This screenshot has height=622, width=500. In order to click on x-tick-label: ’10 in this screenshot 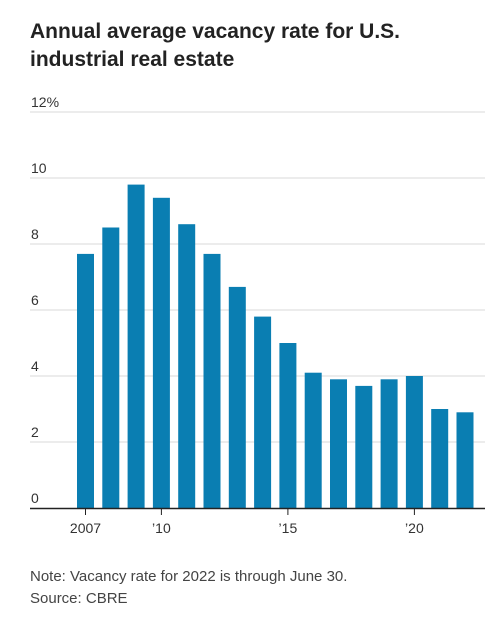, I will do `click(161, 528)`.